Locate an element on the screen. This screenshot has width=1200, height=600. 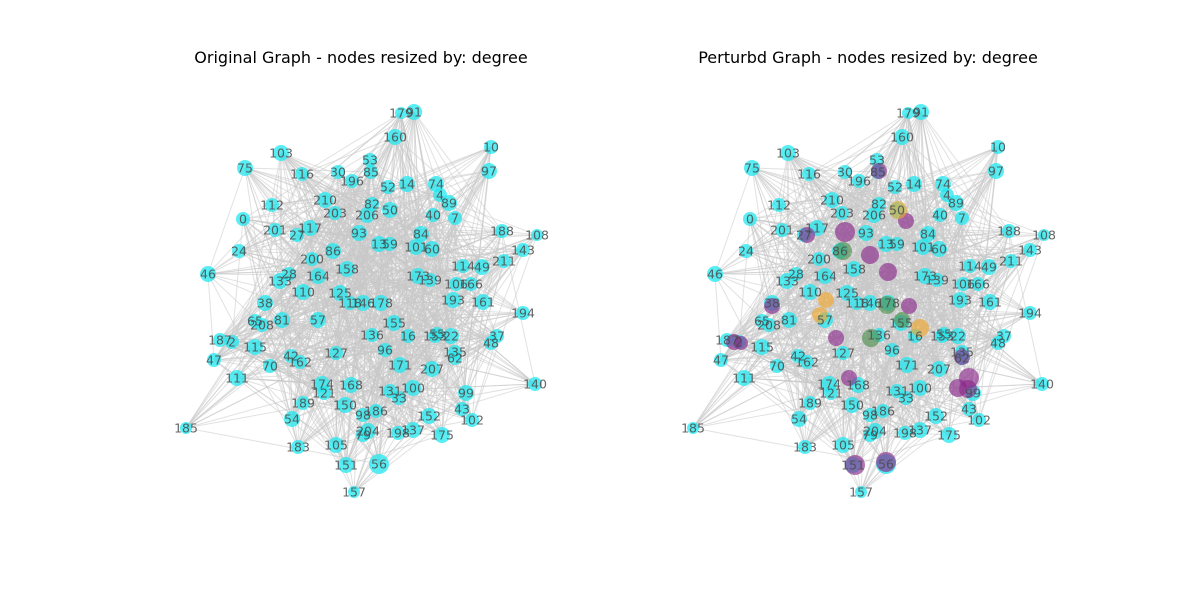
highlight-node-green is located at coordinates (843, 251).